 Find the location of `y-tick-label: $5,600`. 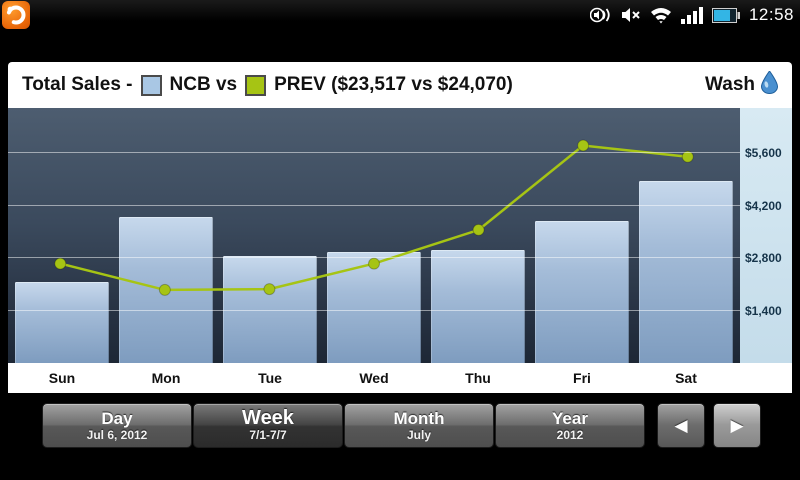

y-tick-label: $5,600 is located at coordinates (763, 153).